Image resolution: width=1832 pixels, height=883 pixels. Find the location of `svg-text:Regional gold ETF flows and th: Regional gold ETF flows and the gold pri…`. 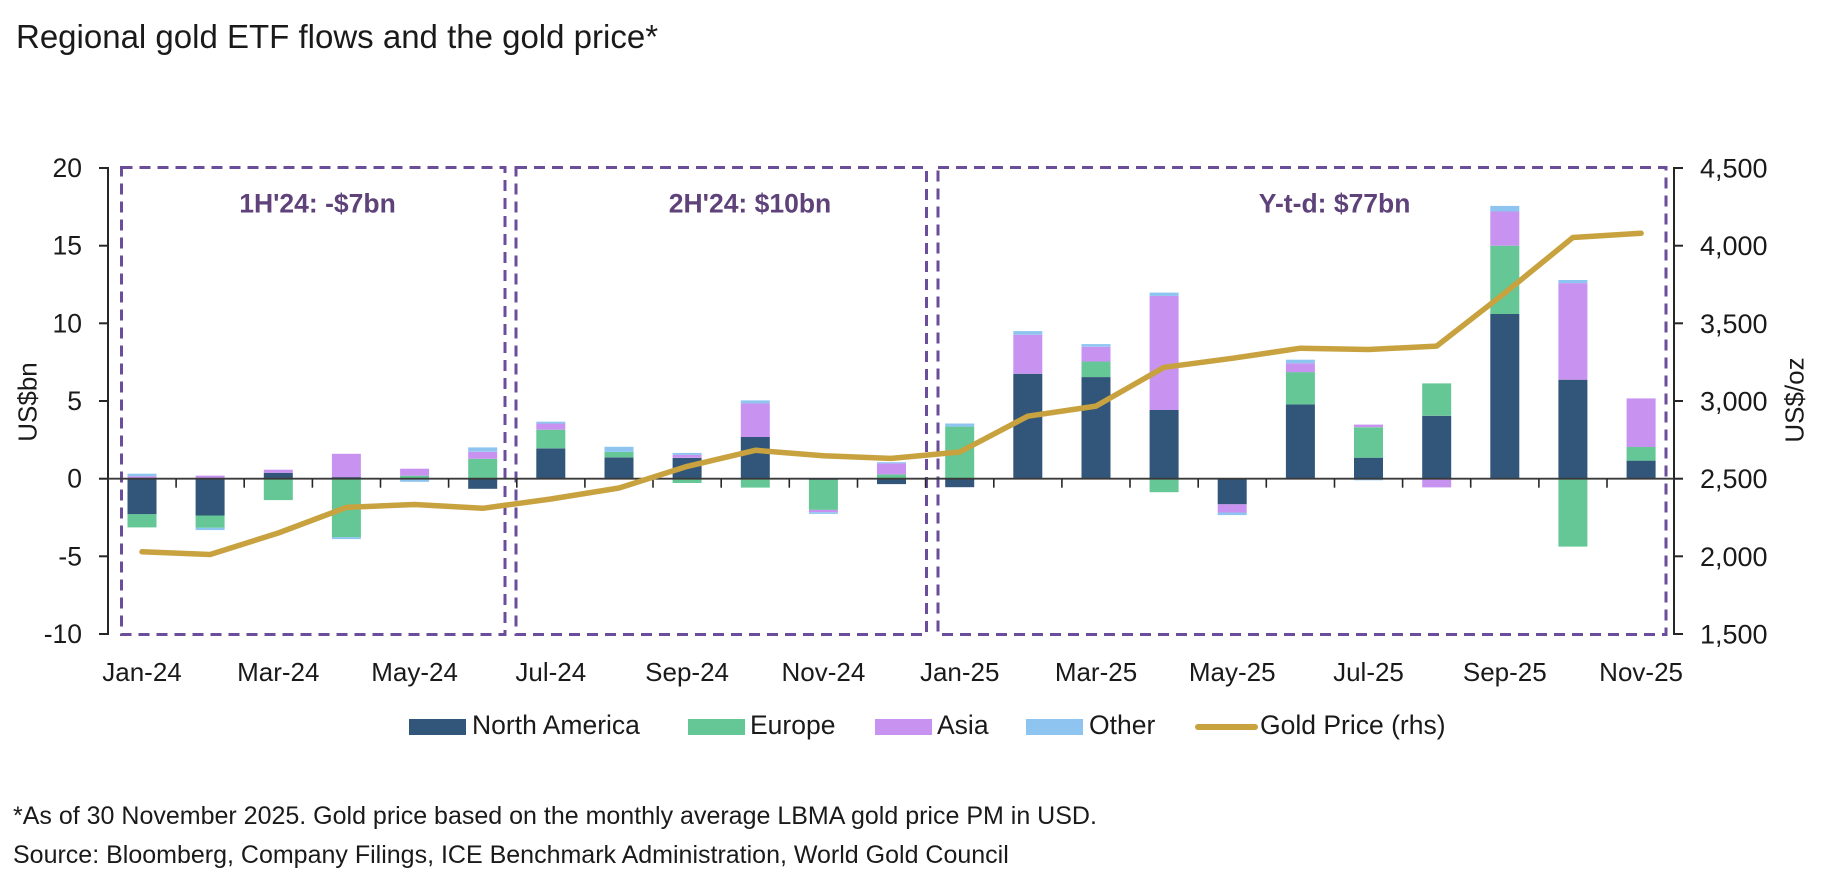

svg-text:Regional gold ETF flows and th: Regional gold ETF flows and the gold pri… is located at coordinates (337, 36).